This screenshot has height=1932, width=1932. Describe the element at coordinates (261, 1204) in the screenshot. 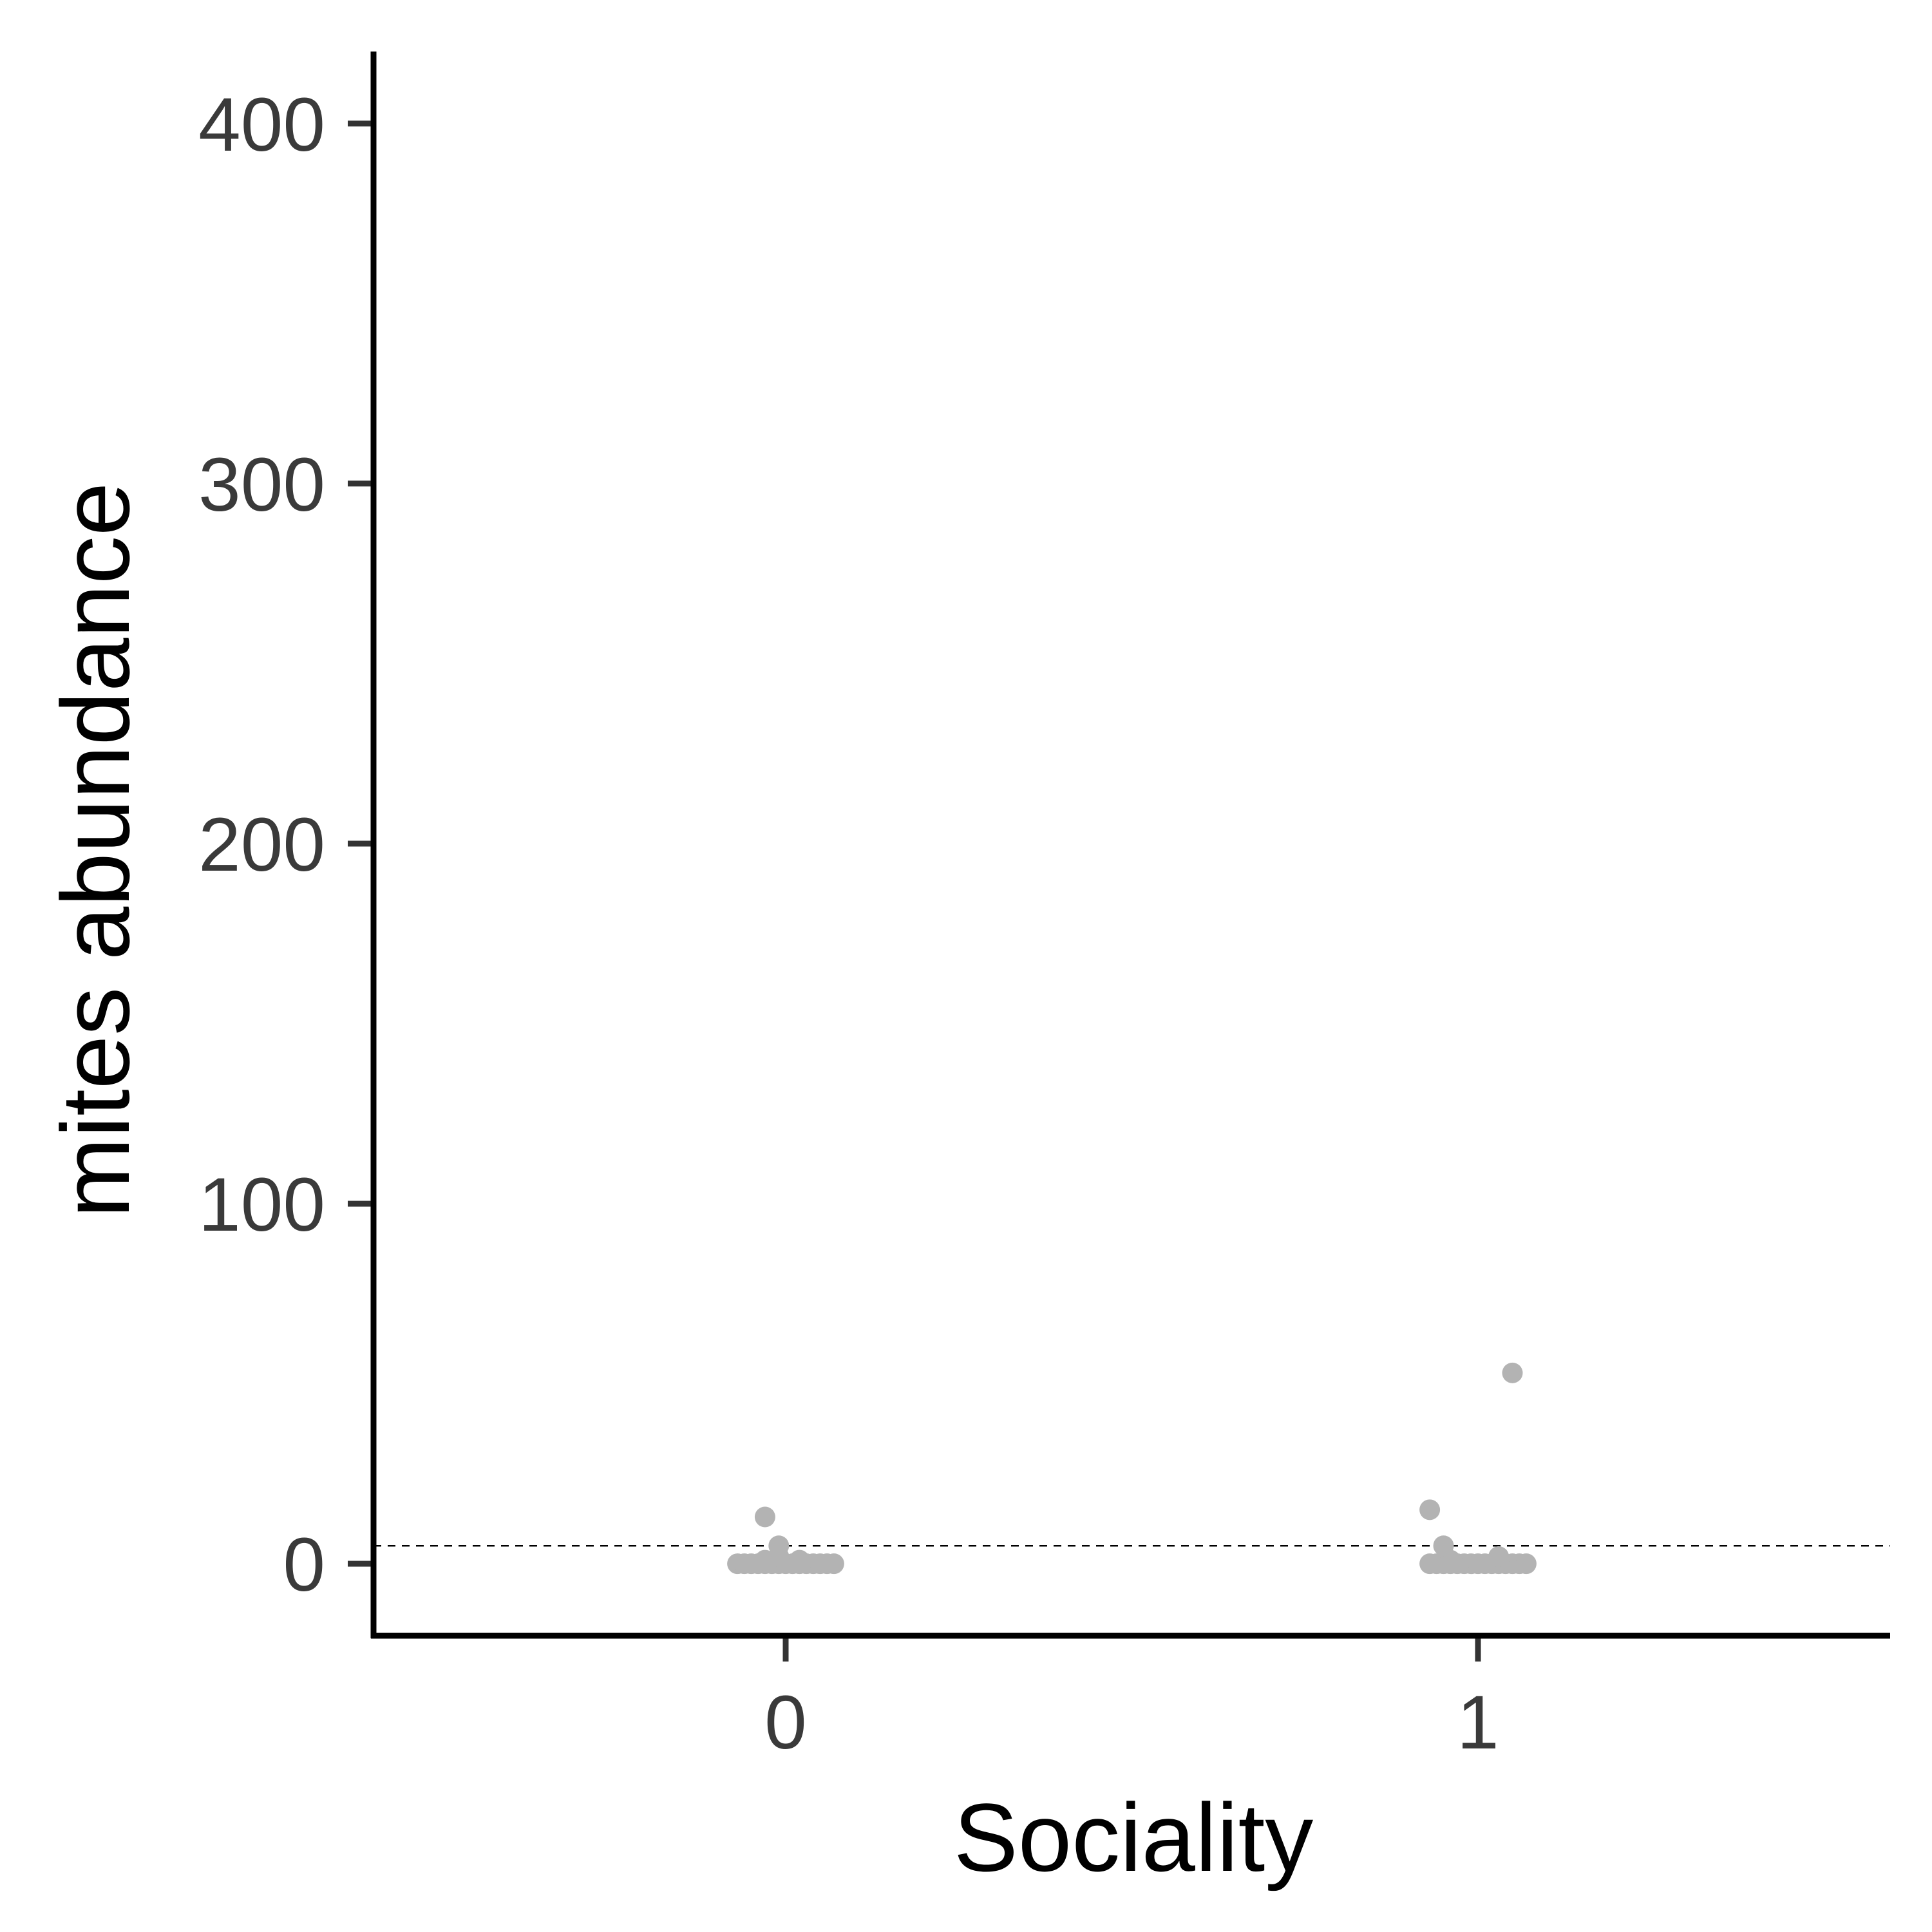

I see `y-tick-label: 100` at that location.